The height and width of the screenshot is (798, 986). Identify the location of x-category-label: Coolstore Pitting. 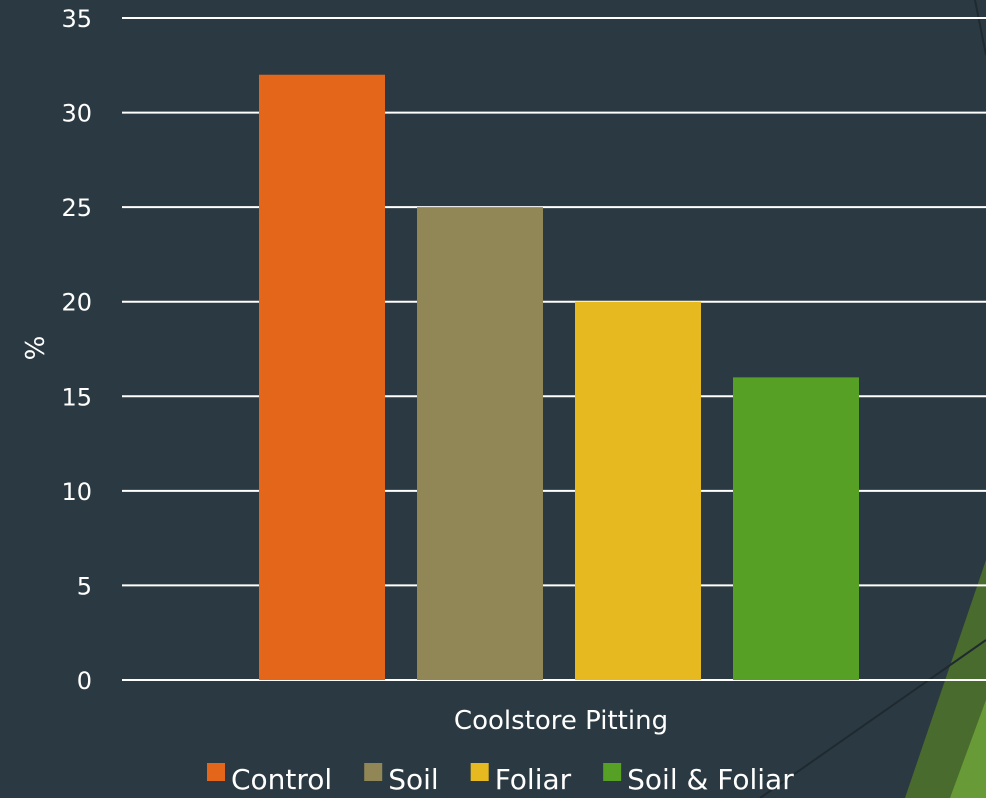
(561, 721).